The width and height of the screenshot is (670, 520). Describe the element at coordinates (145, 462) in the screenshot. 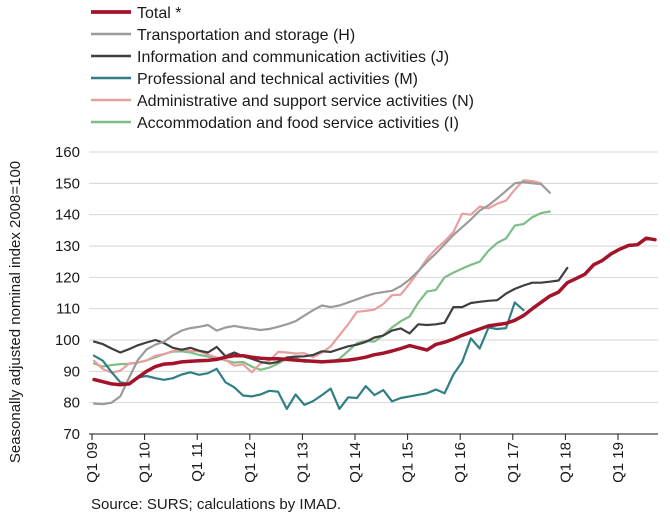

I see `x-tick-label: Q1 10` at that location.